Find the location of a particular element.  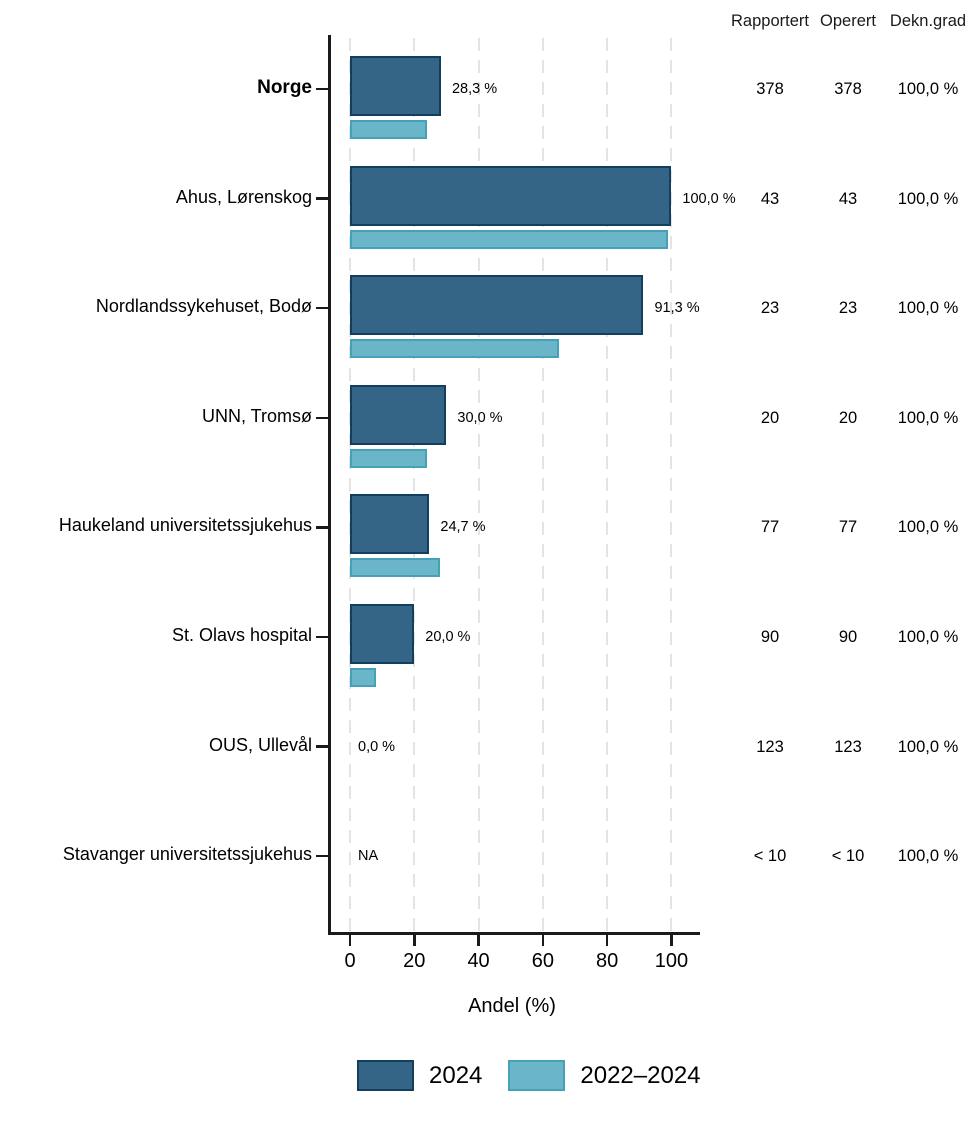

hospital-label: Norge is located at coordinates (284, 87).